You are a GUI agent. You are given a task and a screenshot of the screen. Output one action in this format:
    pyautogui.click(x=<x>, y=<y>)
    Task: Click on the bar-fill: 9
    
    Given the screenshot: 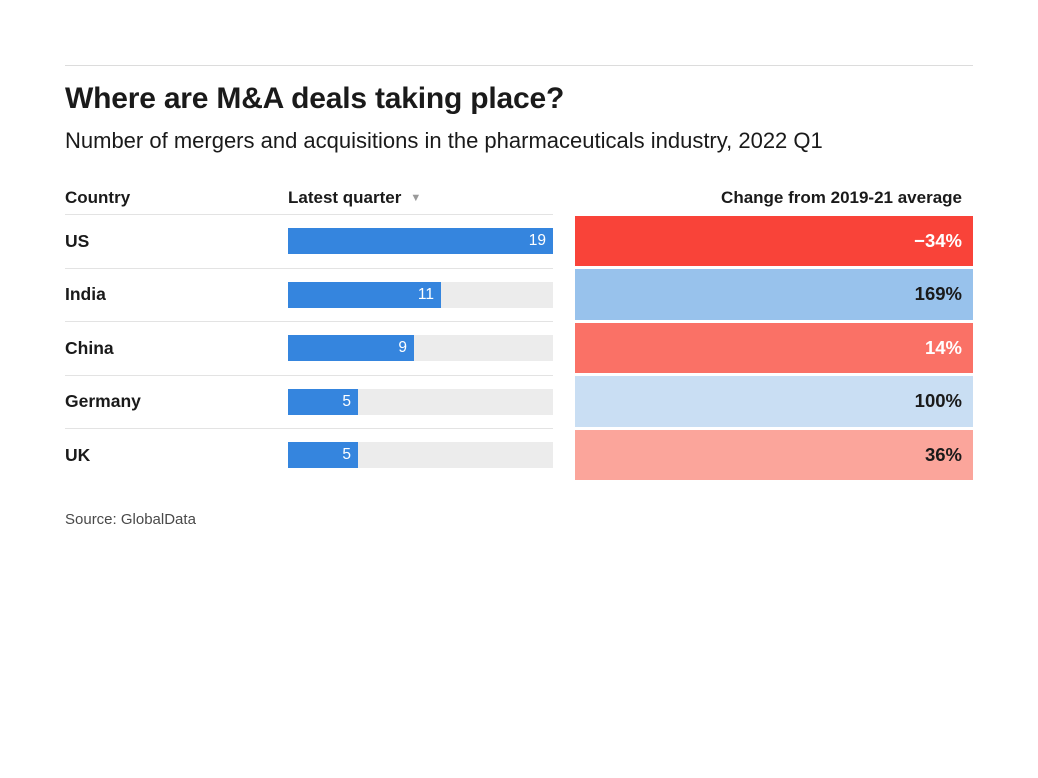 What is the action you would take?
    pyautogui.click(x=351, y=348)
    